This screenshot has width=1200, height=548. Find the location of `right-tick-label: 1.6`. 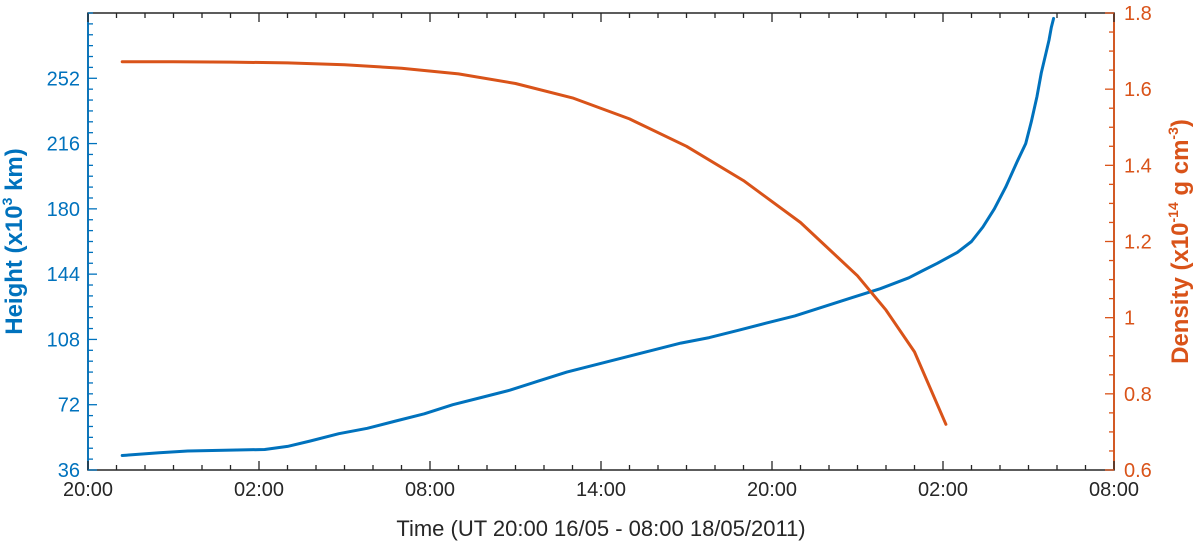

right-tick-label: 1.6 is located at coordinates (1138, 90).